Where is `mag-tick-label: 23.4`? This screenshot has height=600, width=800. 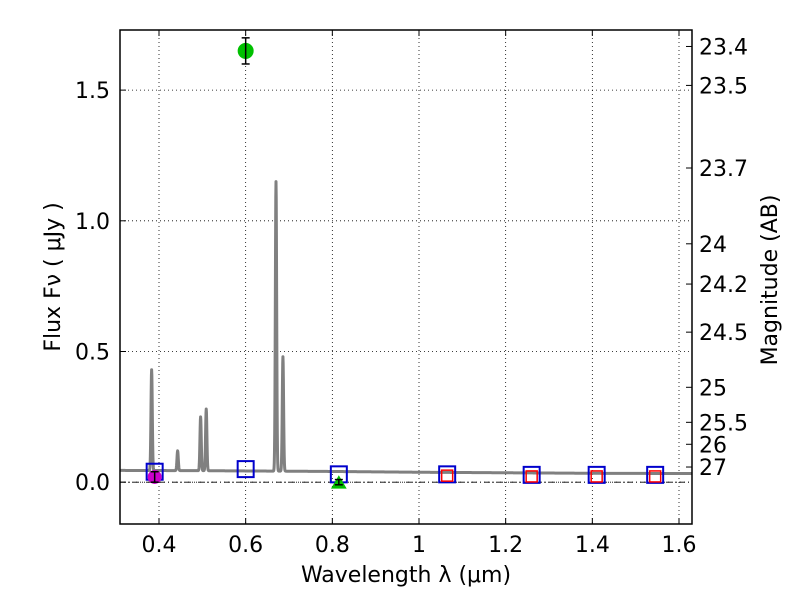 mag-tick-label: 23.4 is located at coordinates (723, 47).